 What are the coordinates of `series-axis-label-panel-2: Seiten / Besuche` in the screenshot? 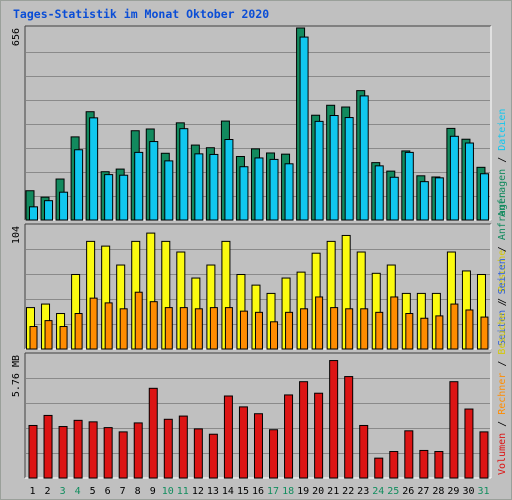 It's located at (502, 298).